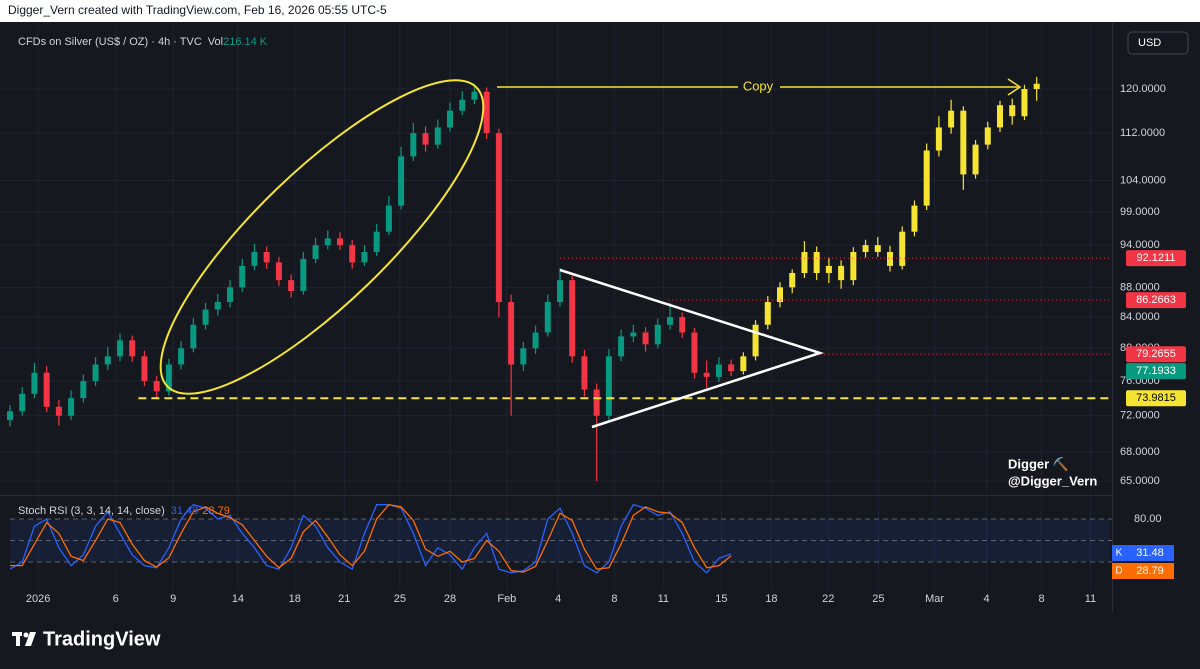 This screenshot has height=669, width=1200. Describe the element at coordinates (771, 599) in the screenshot. I see `x-tick-label: 18` at that location.